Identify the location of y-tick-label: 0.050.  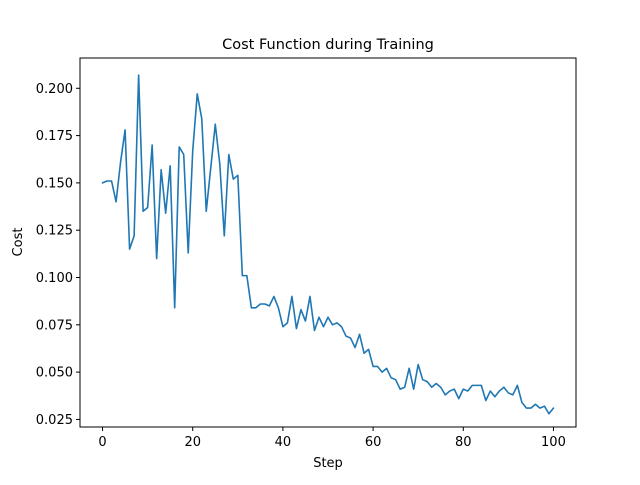
(54, 373).